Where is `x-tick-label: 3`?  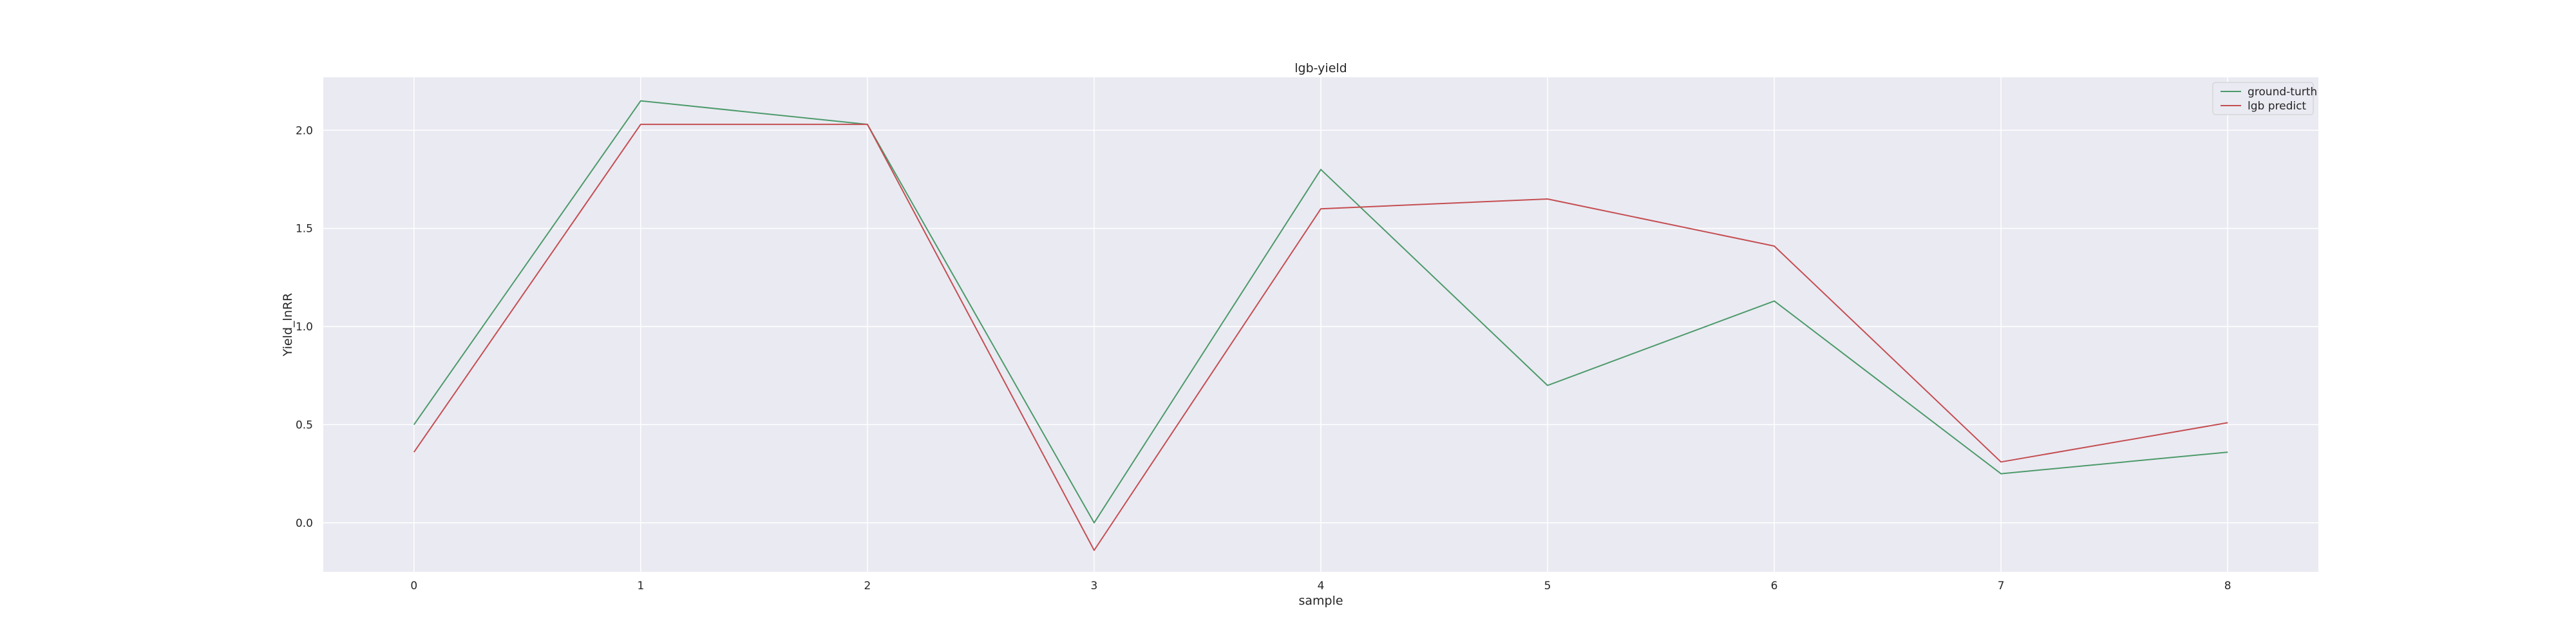 x-tick-label: 3 is located at coordinates (1094, 586).